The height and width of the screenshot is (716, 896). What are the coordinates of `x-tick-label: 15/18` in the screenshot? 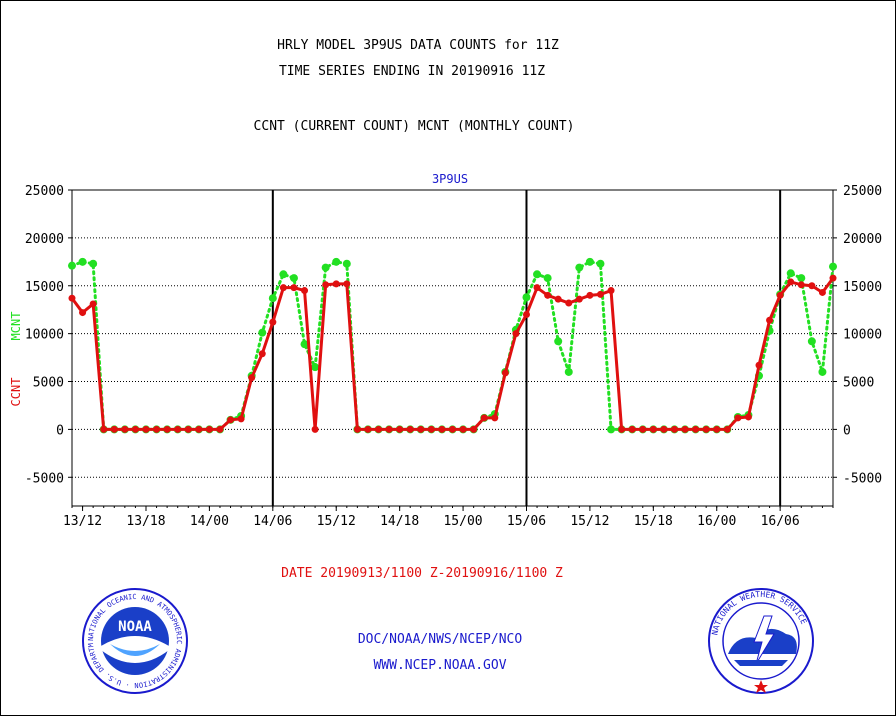 It's located at (653, 521).